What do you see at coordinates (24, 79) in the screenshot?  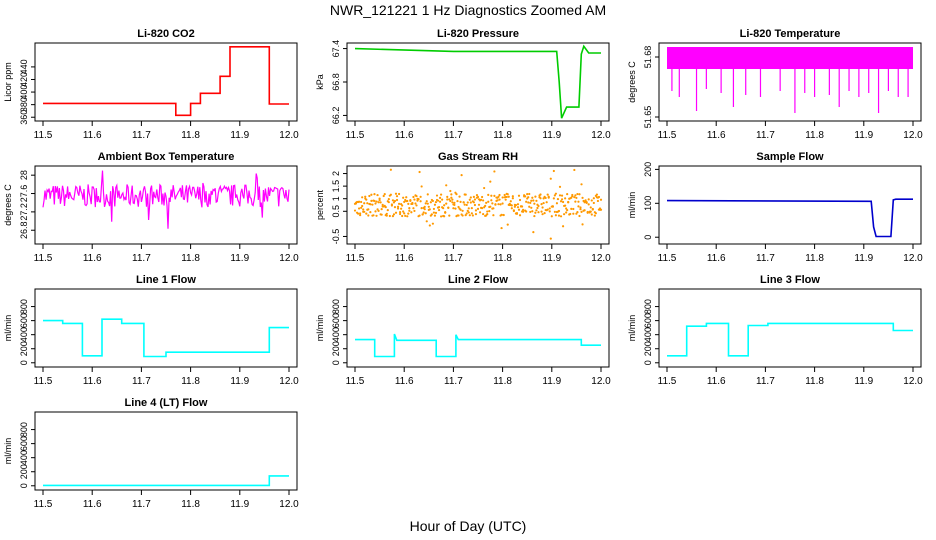 I see `y-tick-label: 420` at bounding box center [24, 79].